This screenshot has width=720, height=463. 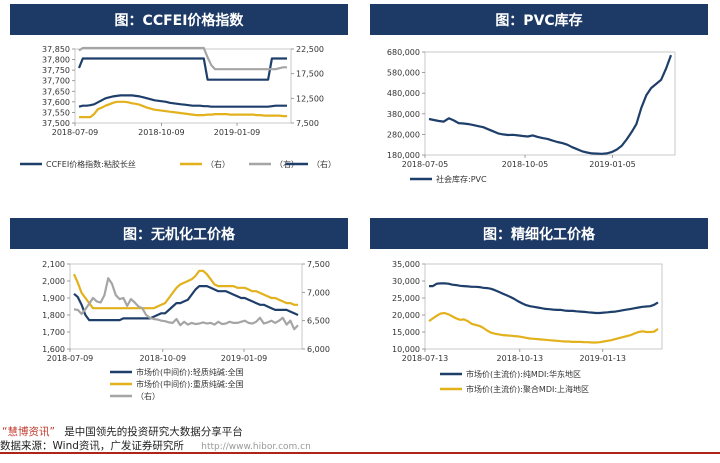 What do you see at coordinates (56, 102) in the screenshot?
I see `y-tick-label: 37,600` at bounding box center [56, 102].